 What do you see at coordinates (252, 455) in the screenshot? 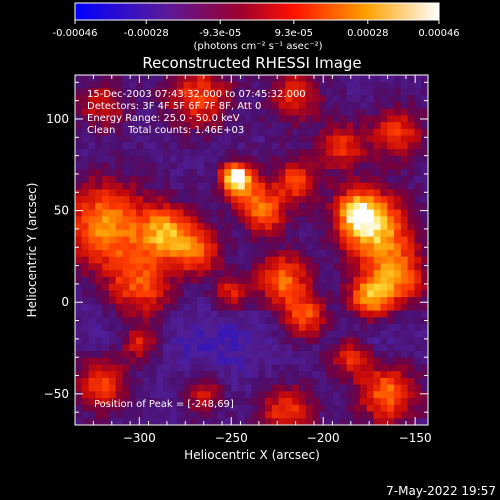
I see `x-axis-label: Heliocentric X (arcsec)` at bounding box center [252, 455].